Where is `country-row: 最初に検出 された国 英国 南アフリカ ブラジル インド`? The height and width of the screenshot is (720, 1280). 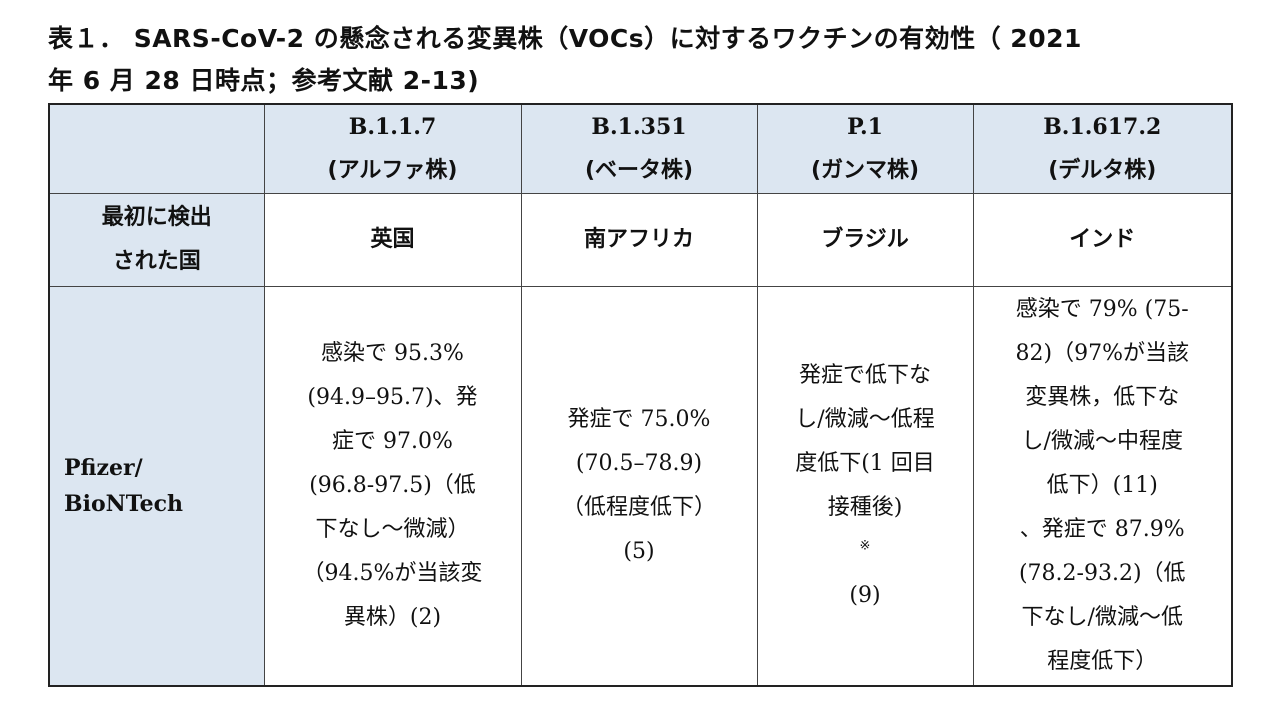
country-row: 最初に検出 された国 英国 南アフリカ ブラジル インド is located at coordinates (640, 240).